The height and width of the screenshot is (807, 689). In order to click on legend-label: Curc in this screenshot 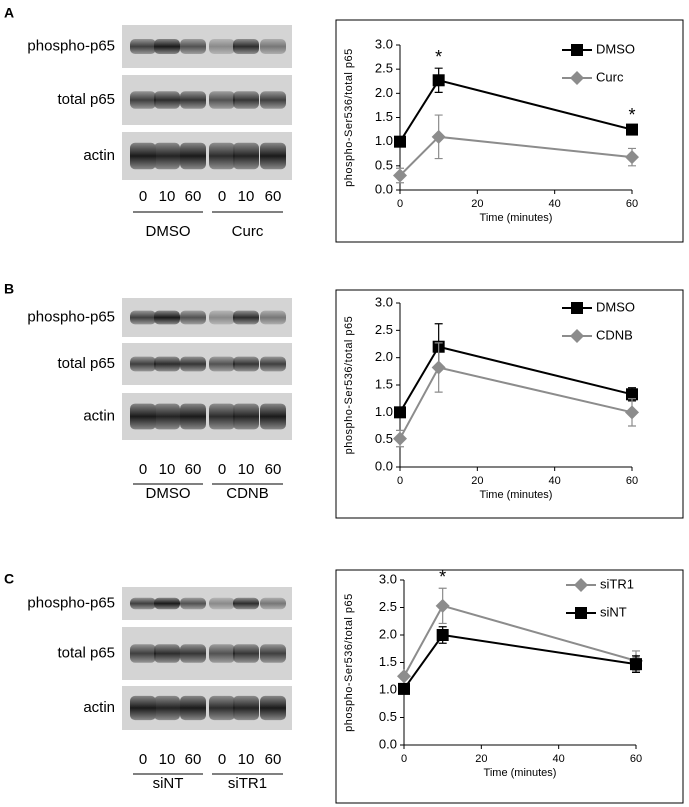, I will do `click(610, 76)`.